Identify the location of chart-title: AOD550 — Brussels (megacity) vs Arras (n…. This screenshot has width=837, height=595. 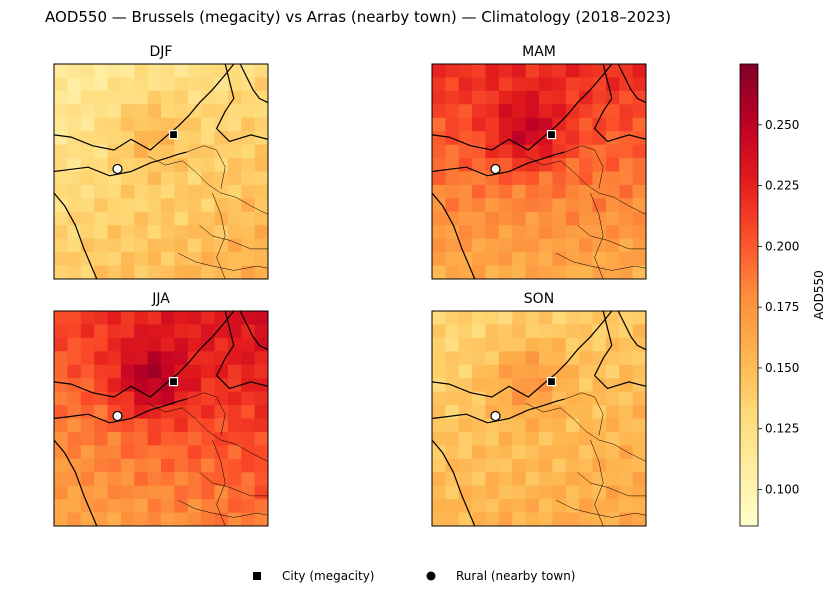
(358, 17).